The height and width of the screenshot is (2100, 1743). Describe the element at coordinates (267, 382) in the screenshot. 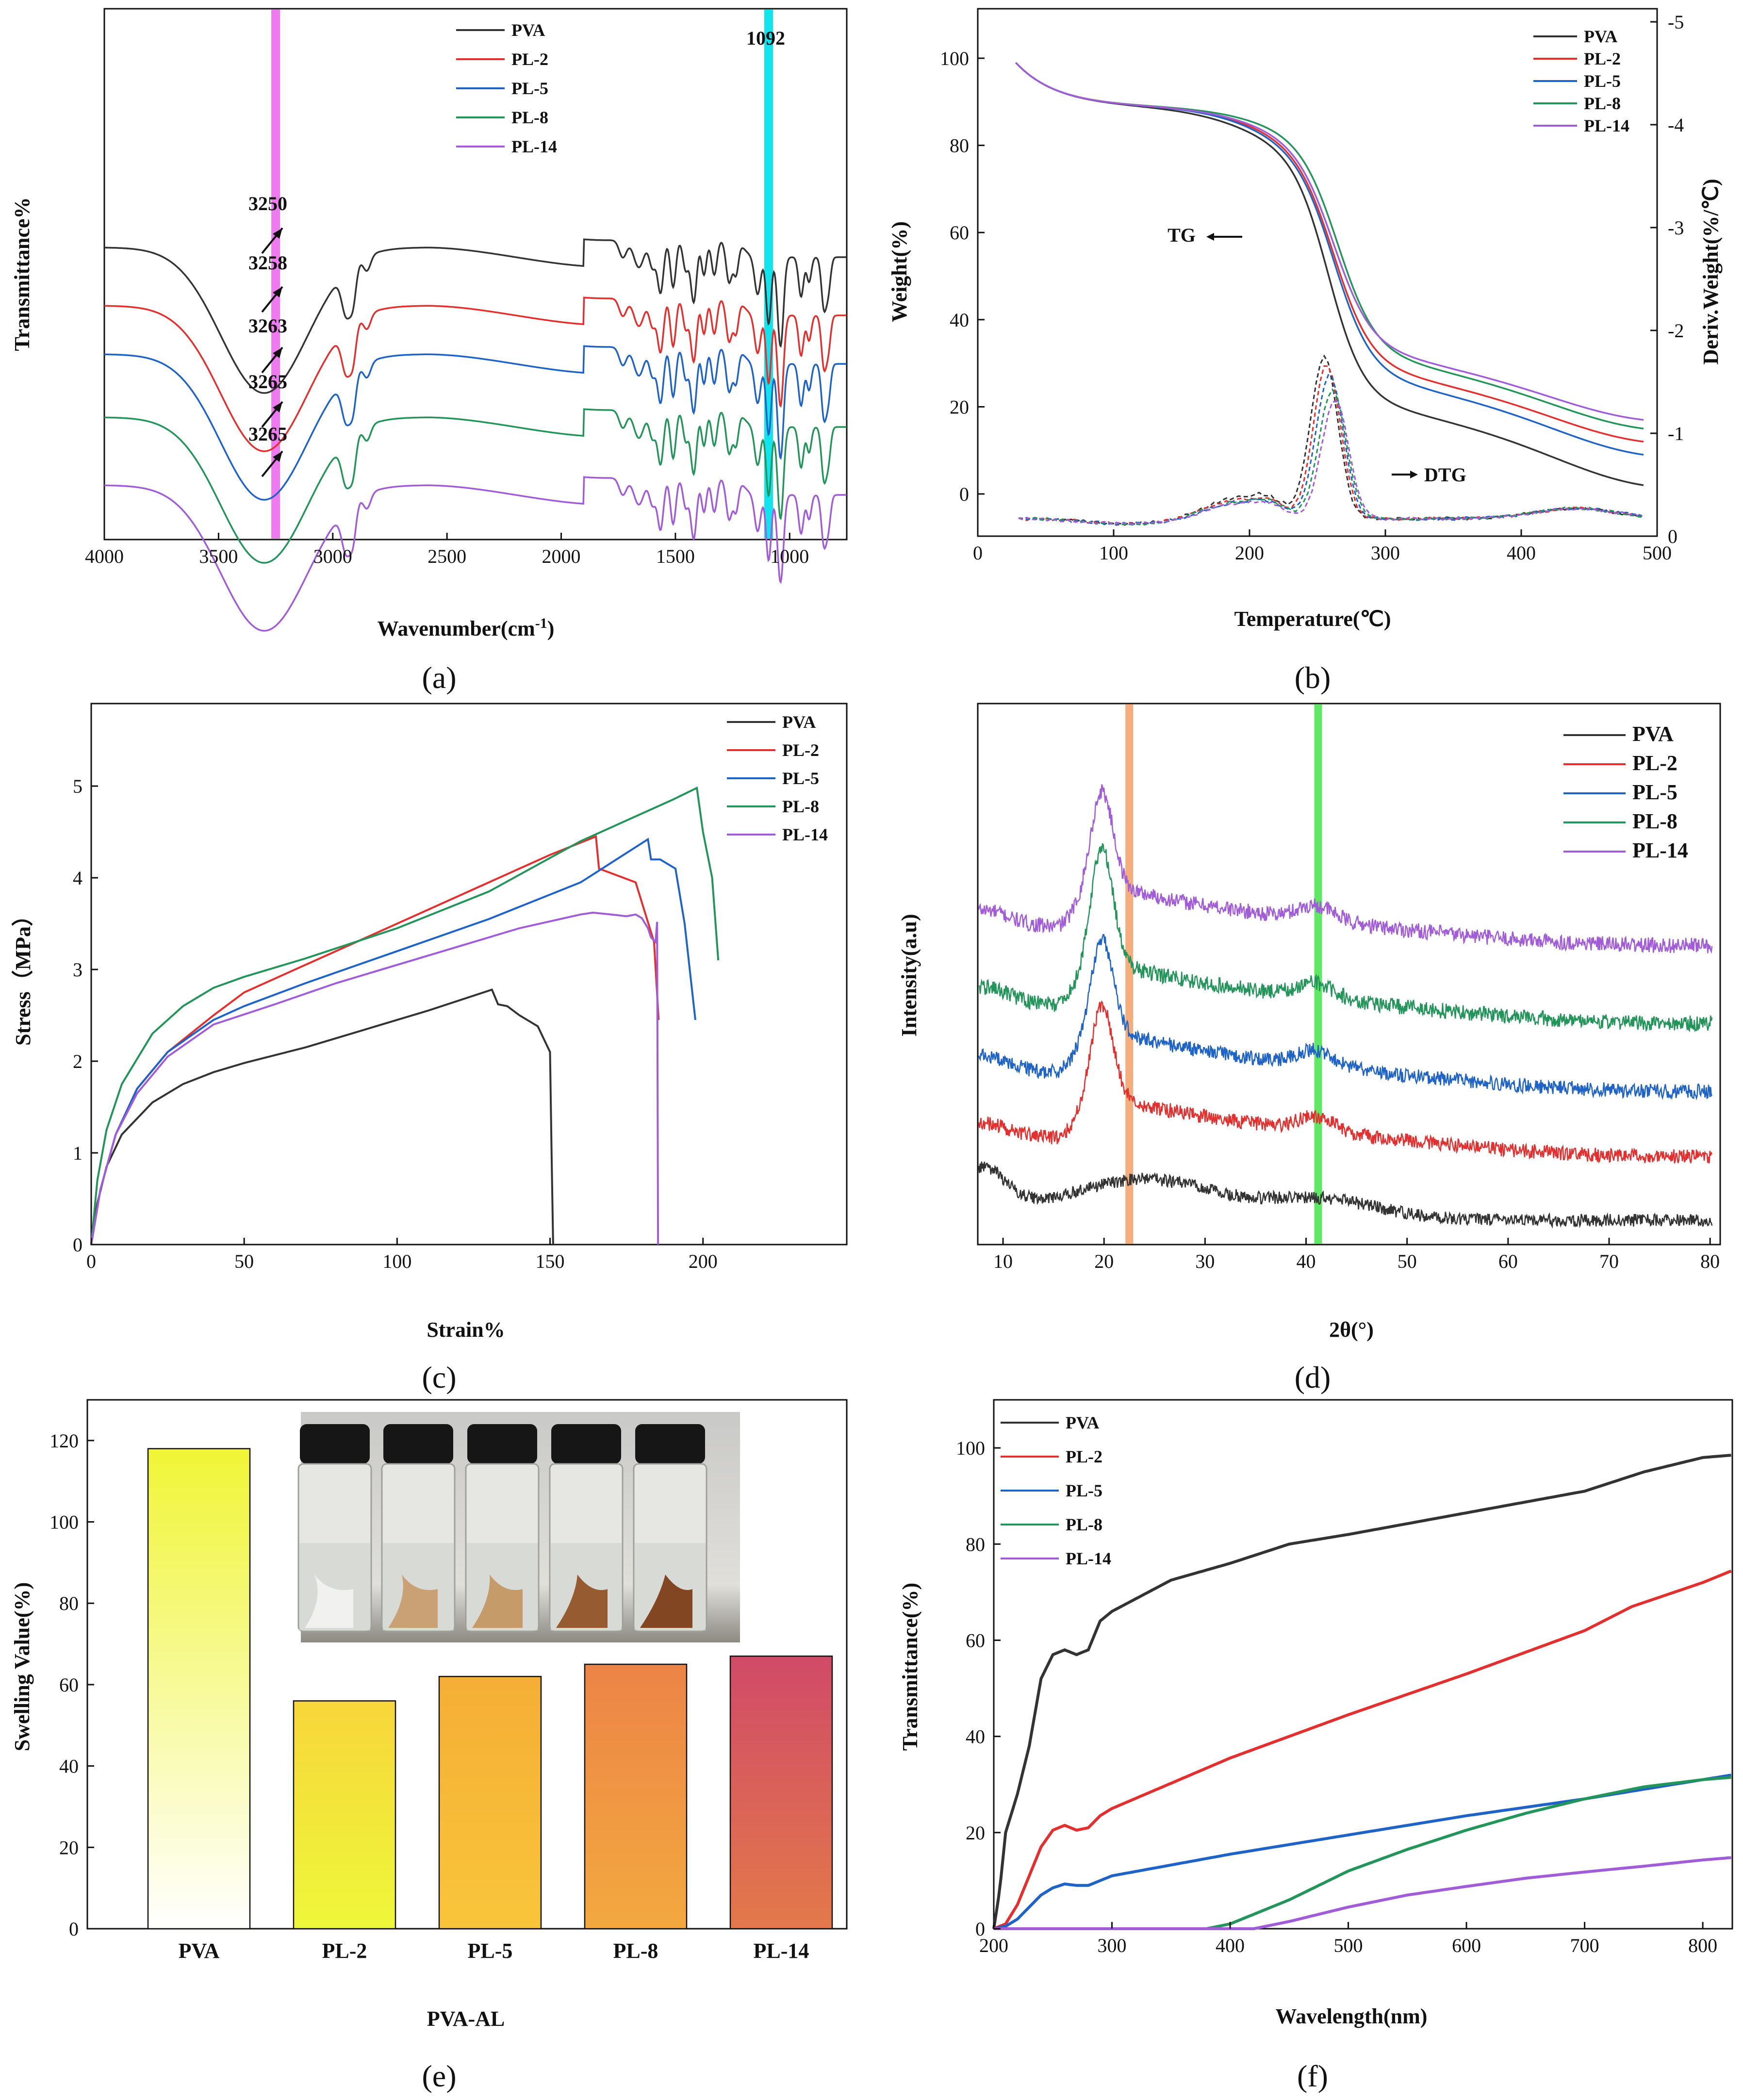

I see `peak-label-pl-8: 3265` at that location.